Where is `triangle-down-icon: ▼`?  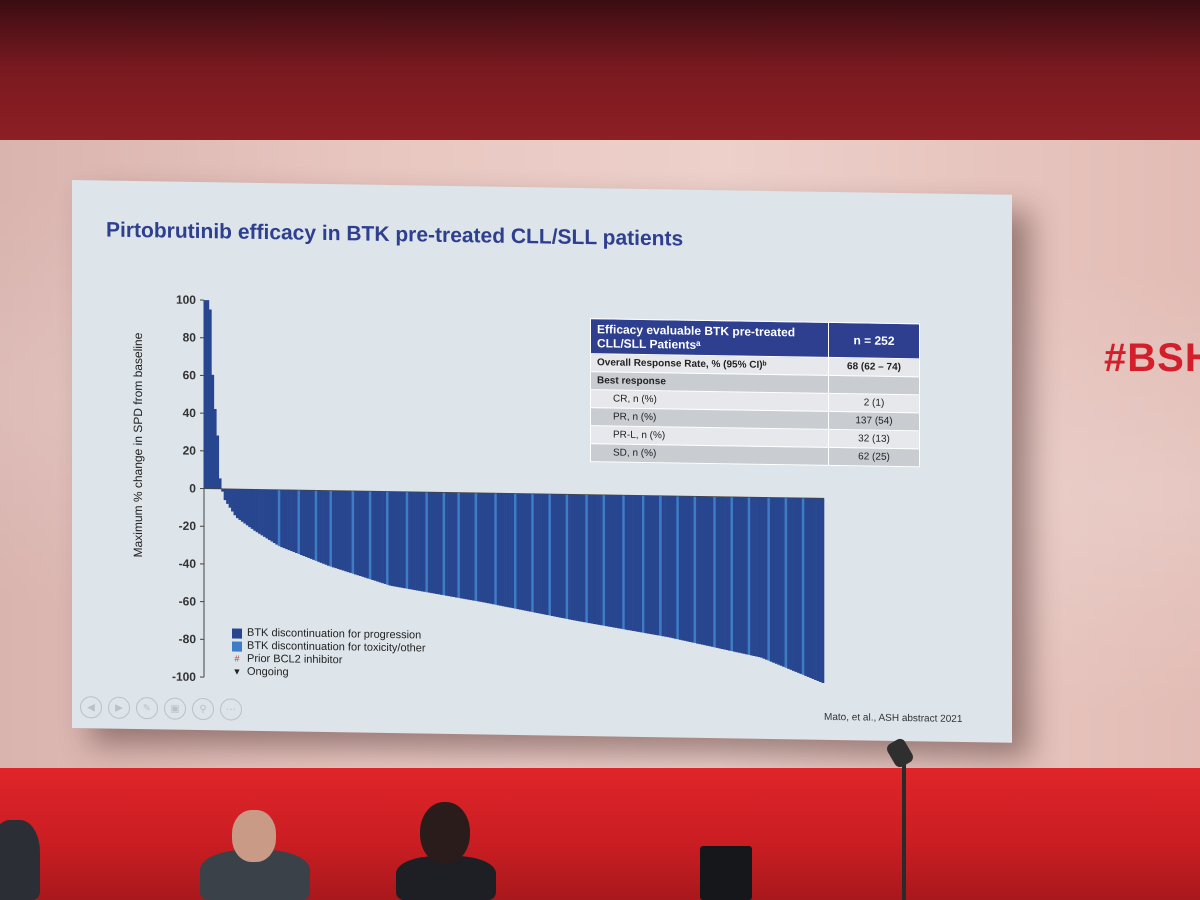 triangle-down-icon: ▼ is located at coordinates (237, 671).